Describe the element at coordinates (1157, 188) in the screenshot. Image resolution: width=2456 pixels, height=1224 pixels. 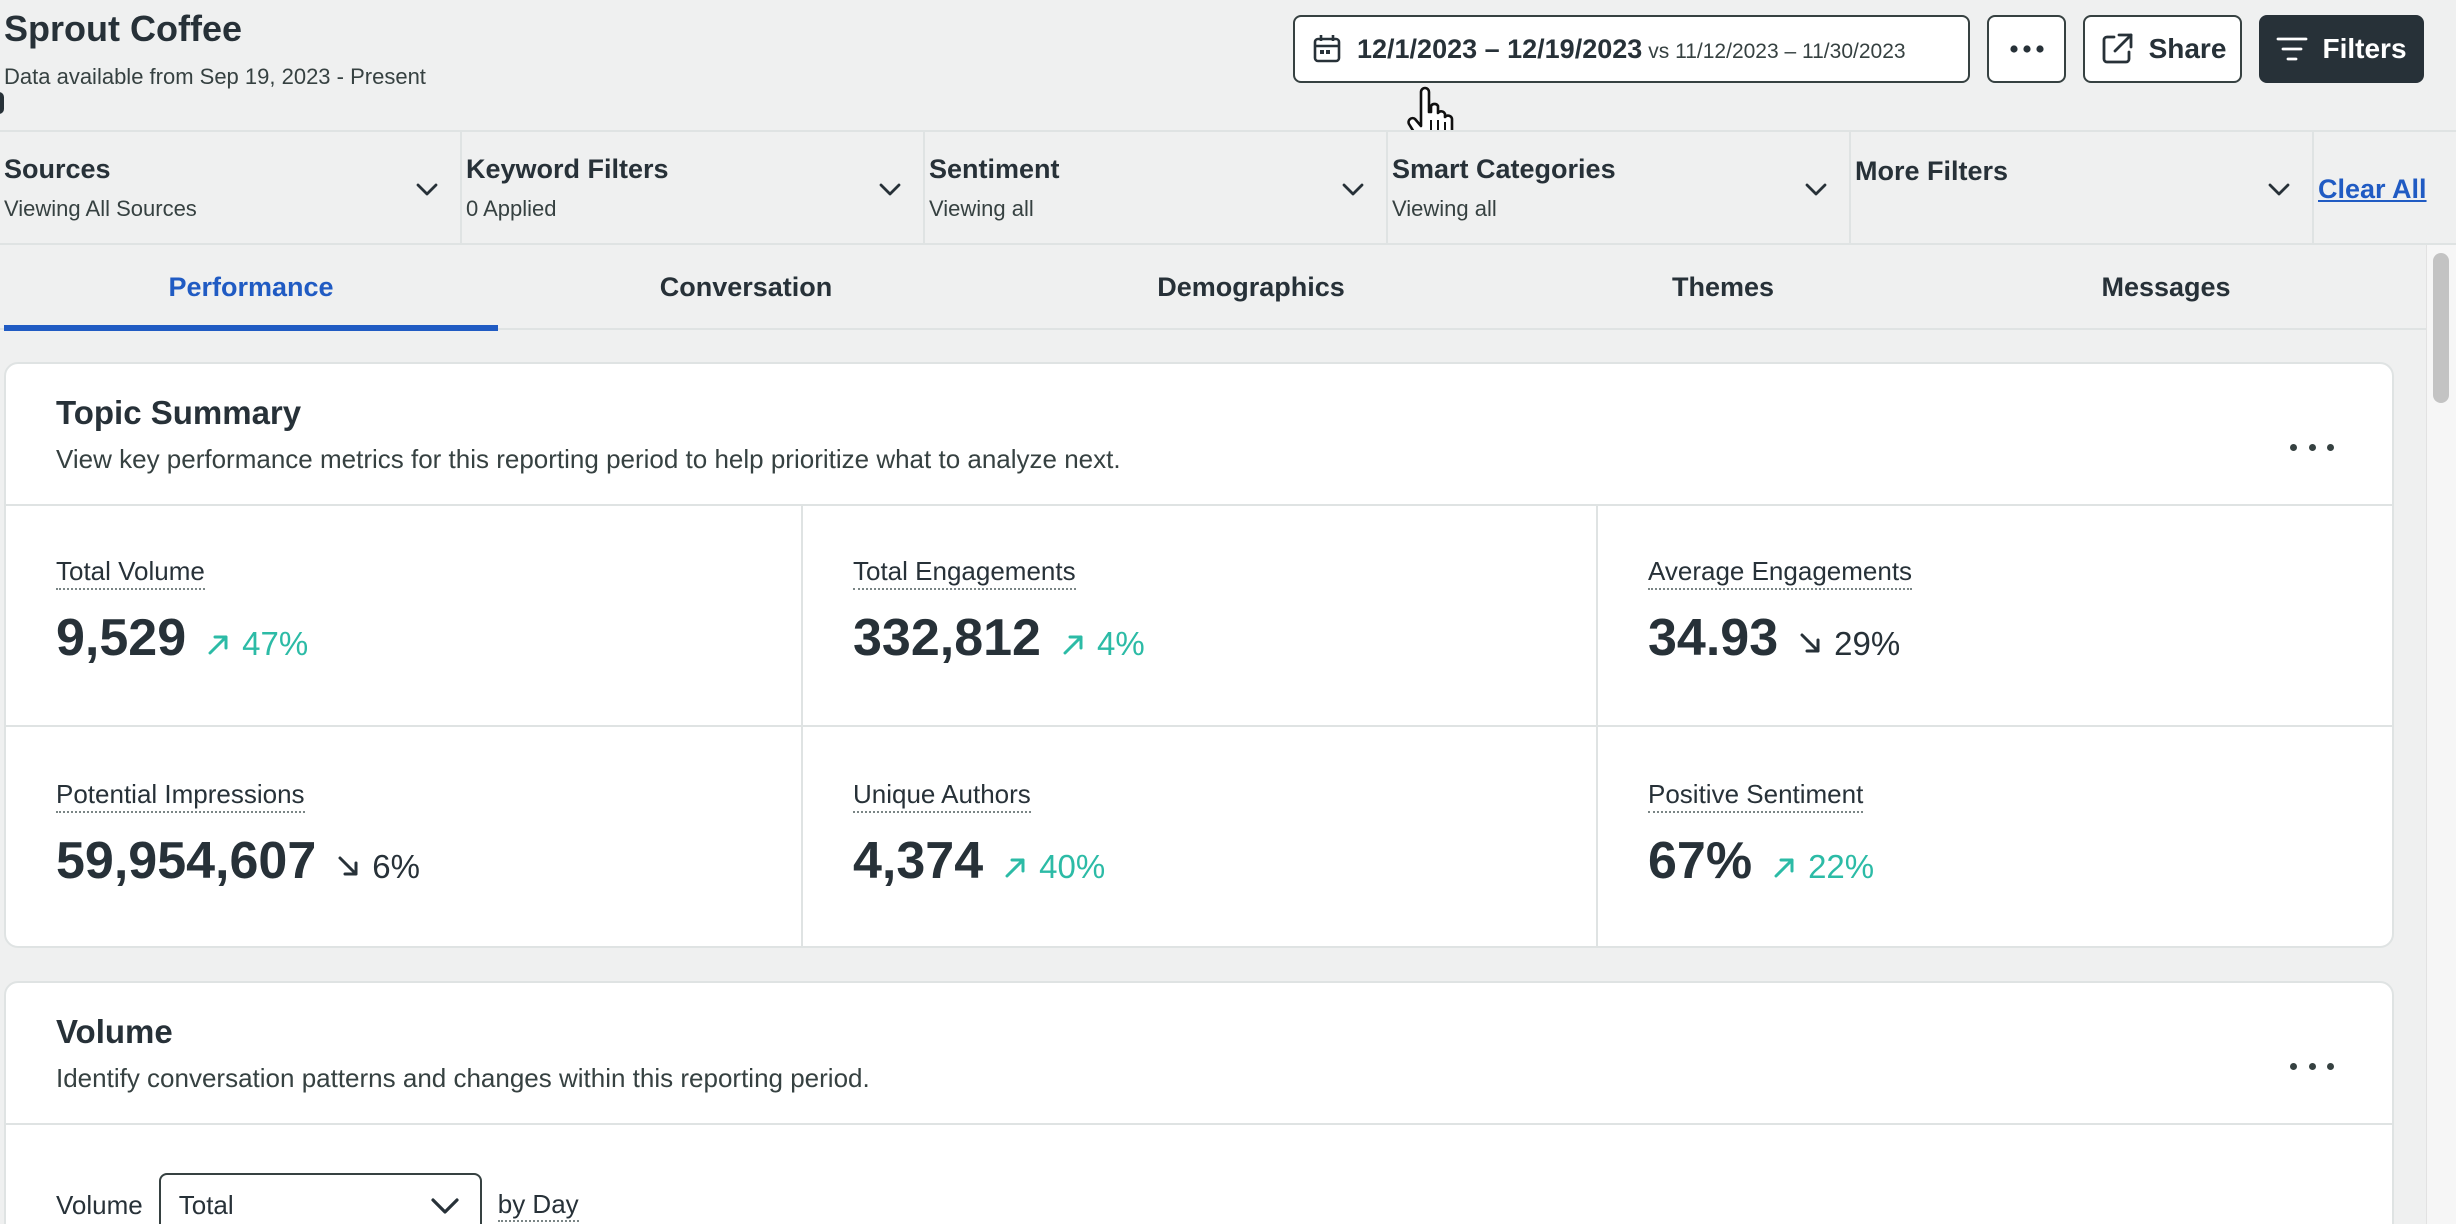
I see `filter-sentiment: Sentiment Viewing all` at that location.